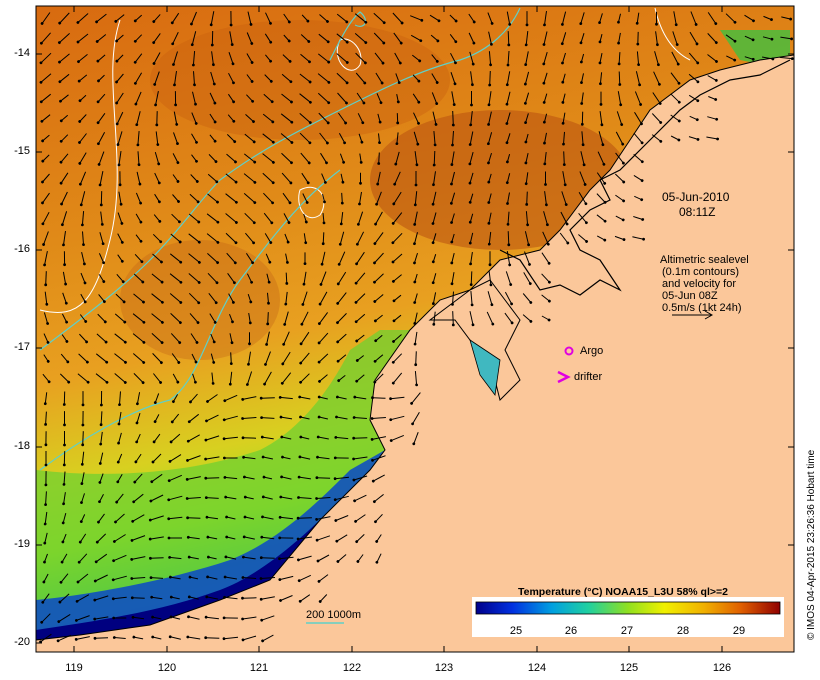  I want to click on colorbar-title: Temperature (°C) NOAA15_L3U 58% ql>=2, so click(623, 592).